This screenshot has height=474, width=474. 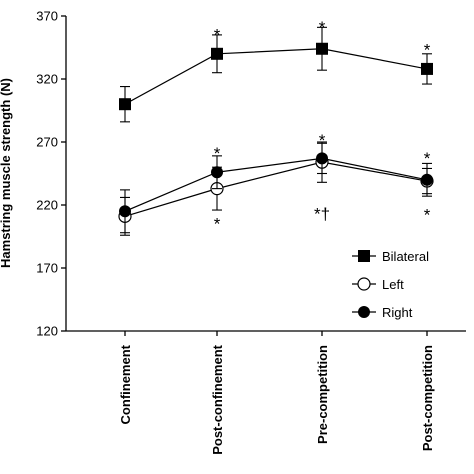 I want to click on series-right, so click(x=276, y=188).